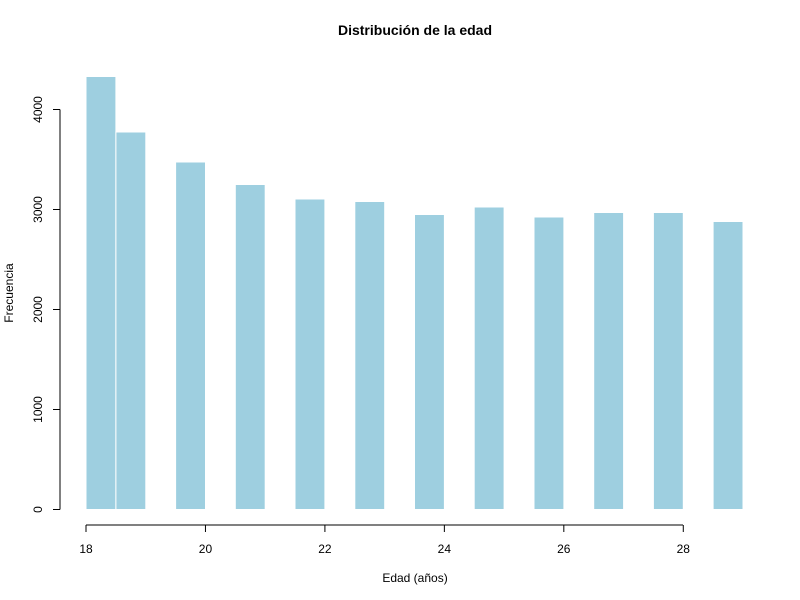 The image size is (800, 600). I want to click on x-tick-label: 24, so click(445, 549).